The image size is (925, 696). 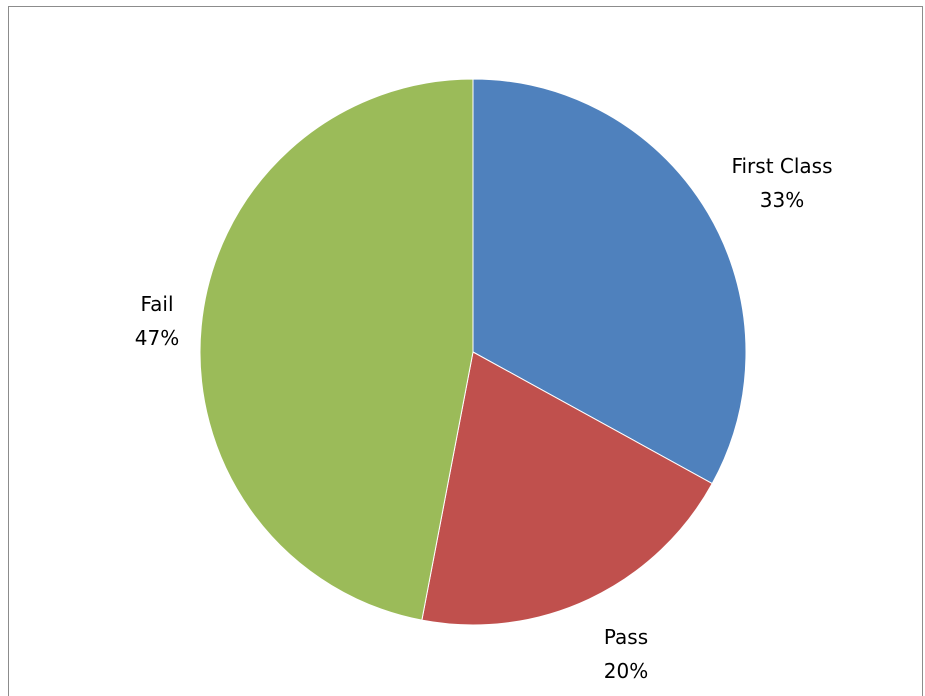 I want to click on slice-name-fail: Fail, so click(x=156, y=304).